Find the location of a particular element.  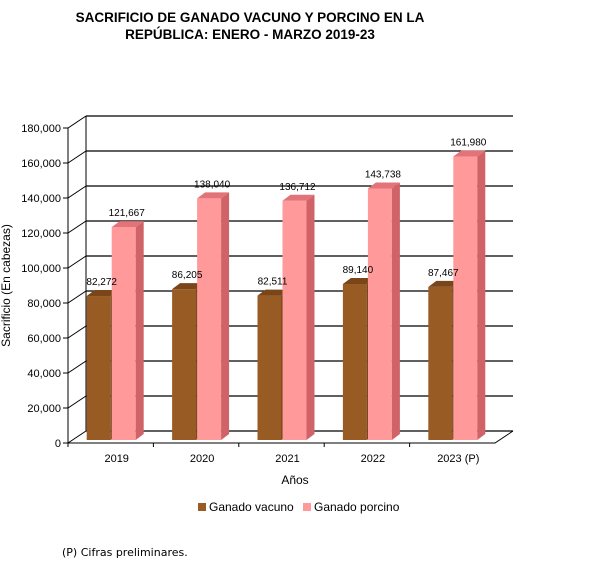

x-tick-label: 2019 is located at coordinates (116, 459).